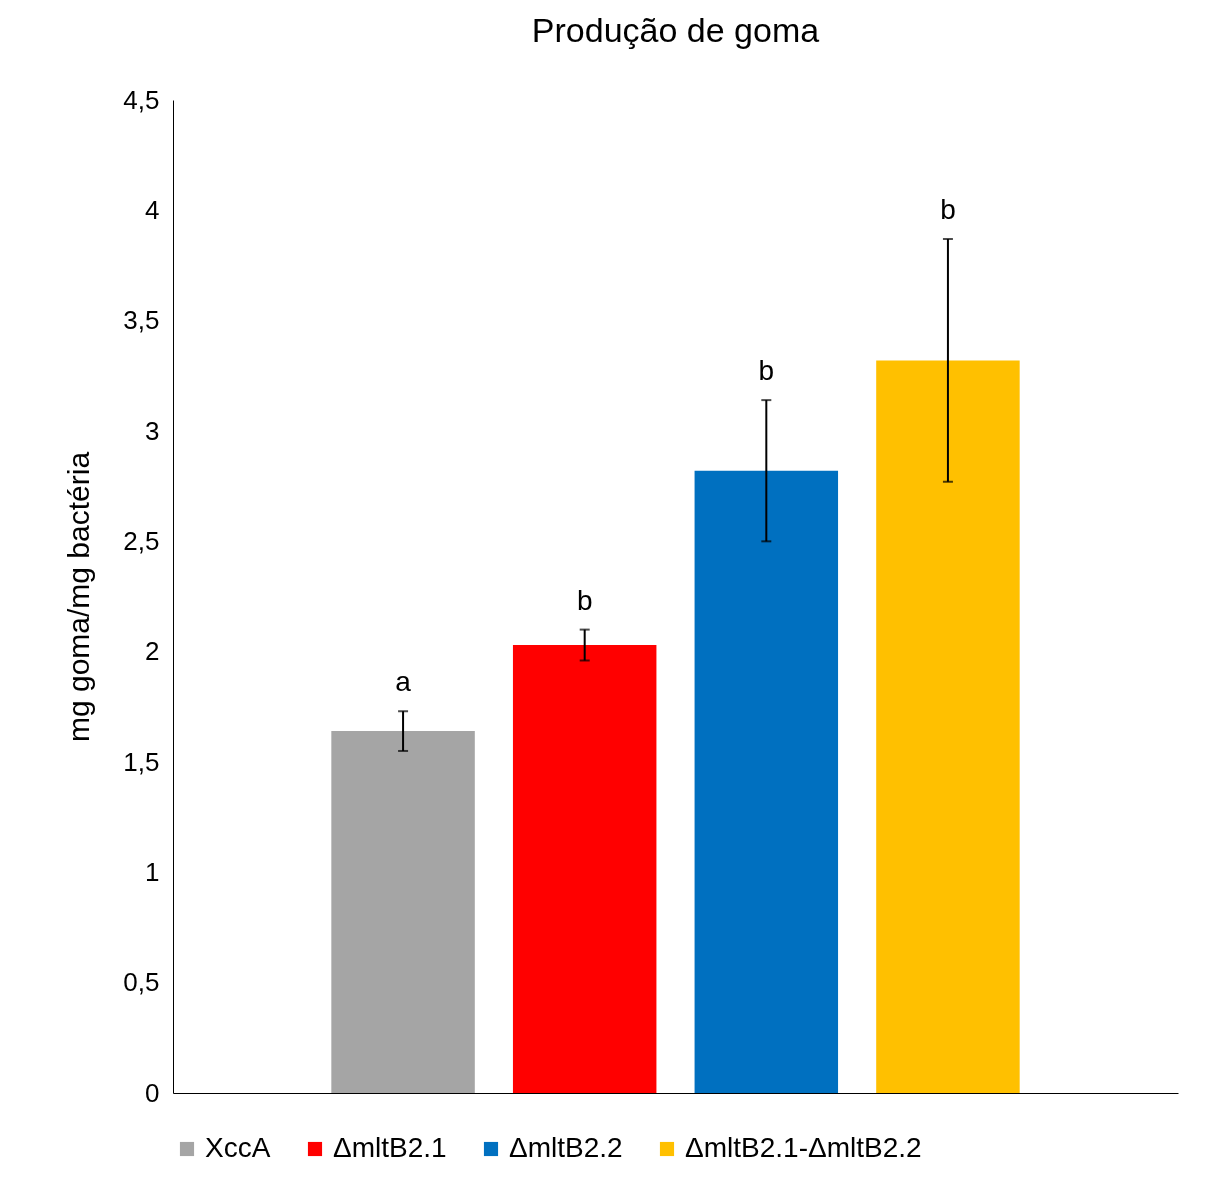 The width and height of the screenshot is (1219, 1192). Describe the element at coordinates (141, 761) in the screenshot. I see `y-tick-label: 1,5` at that location.